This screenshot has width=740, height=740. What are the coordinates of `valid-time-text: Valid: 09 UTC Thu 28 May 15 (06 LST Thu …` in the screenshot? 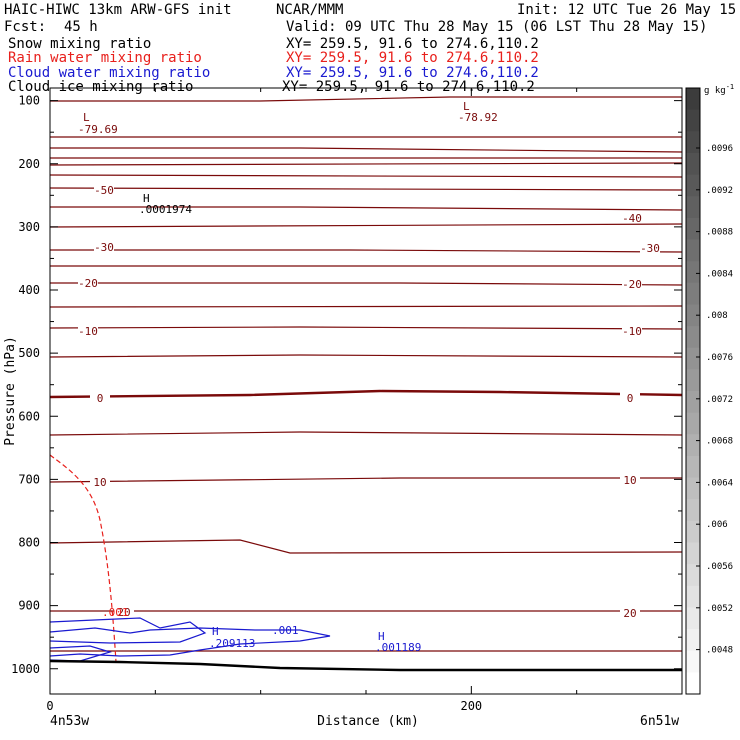 It's located at (497, 27).